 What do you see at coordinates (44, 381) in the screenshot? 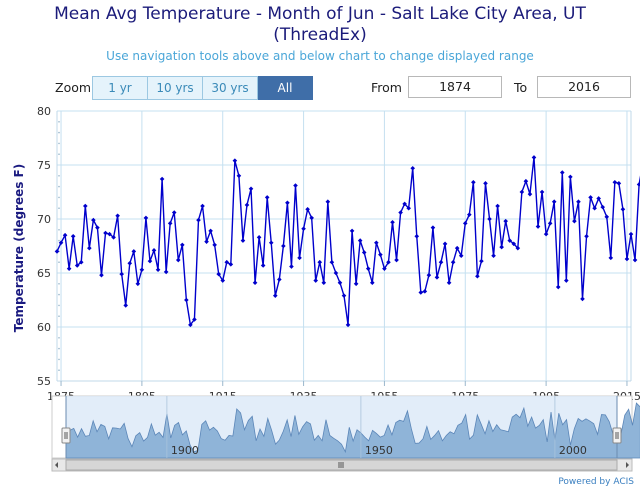
I see `y-tick-label: 55` at bounding box center [44, 381].